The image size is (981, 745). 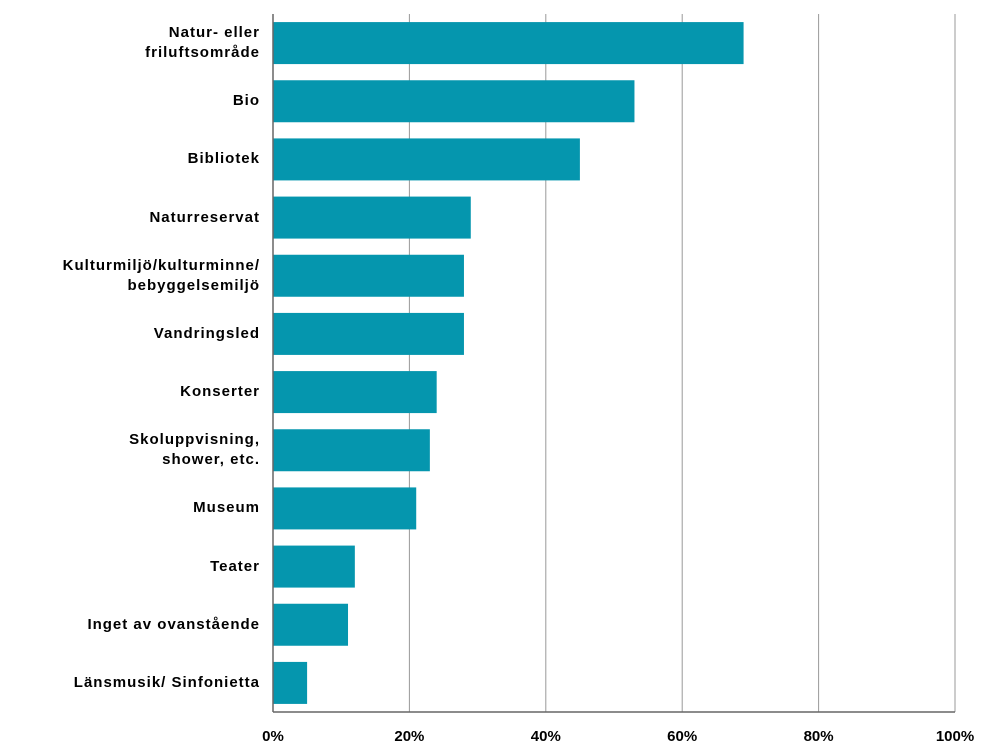 I want to click on y-tick-label: Natur- eller friluftsområde, so click(x=202, y=43).